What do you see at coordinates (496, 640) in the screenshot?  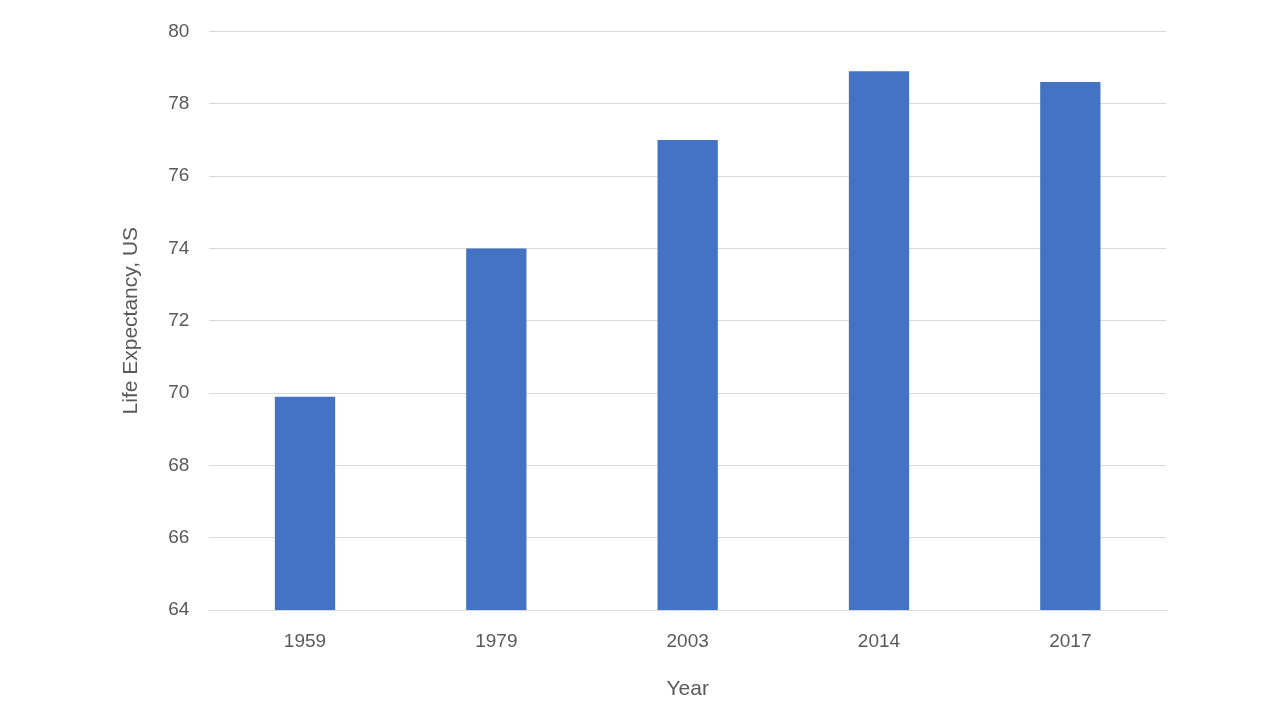 I see `x-tick-label: 1979` at bounding box center [496, 640].